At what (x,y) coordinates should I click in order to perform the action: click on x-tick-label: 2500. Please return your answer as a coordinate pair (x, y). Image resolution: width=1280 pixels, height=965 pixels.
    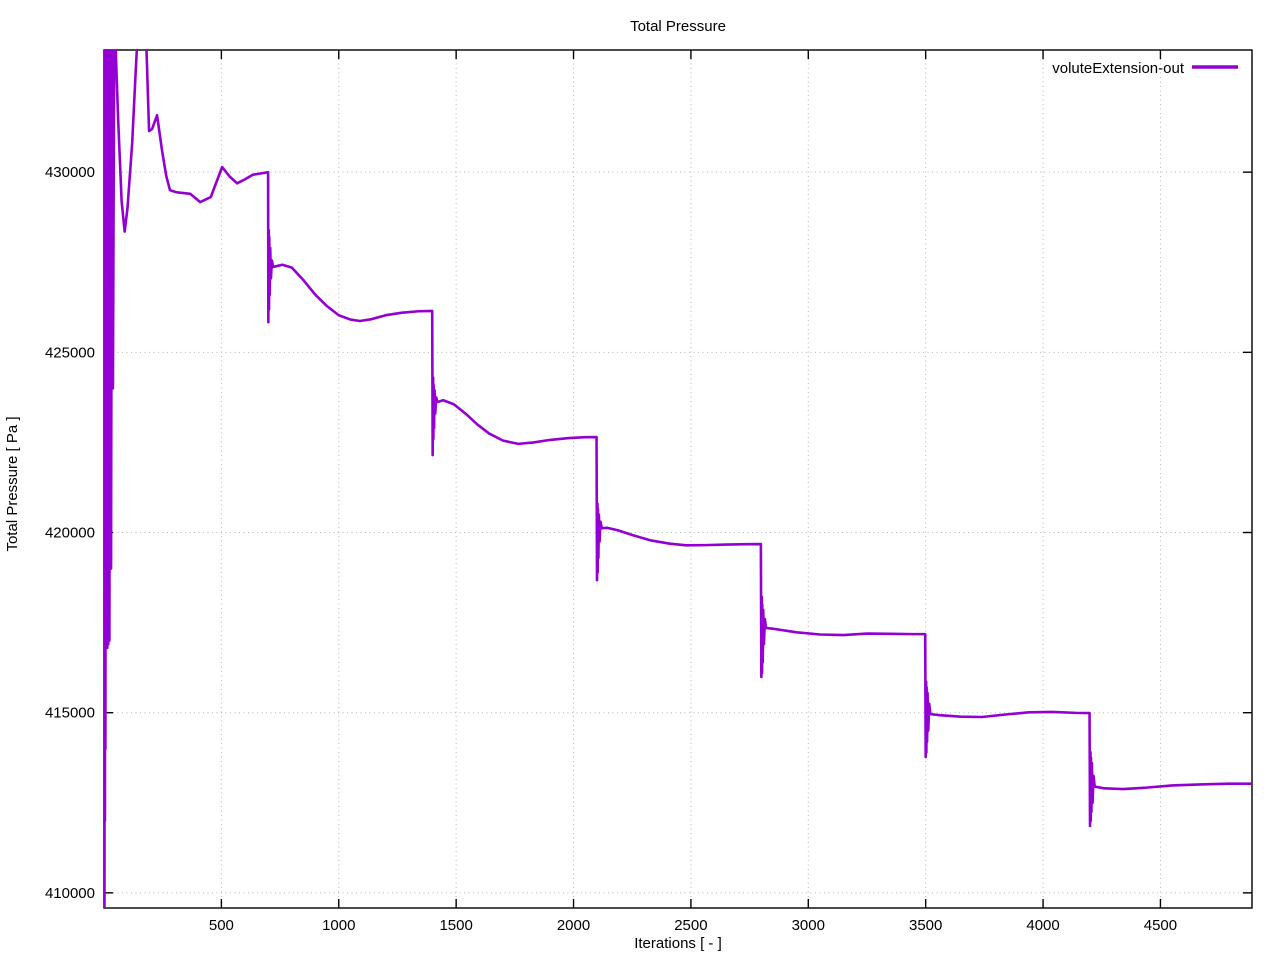
    Looking at the image, I should click on (690, 925).